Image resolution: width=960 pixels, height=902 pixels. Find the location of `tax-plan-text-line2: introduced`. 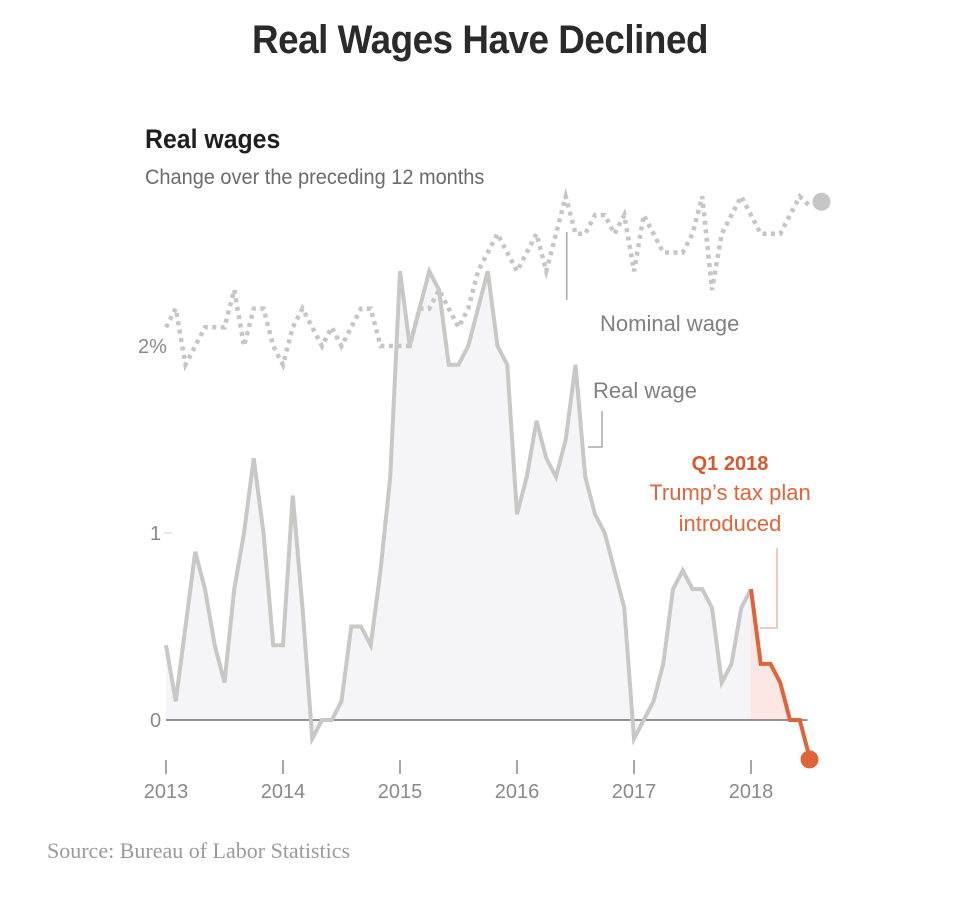

tax-plan-text-line2: introduced is located at coordinates (730, 523).